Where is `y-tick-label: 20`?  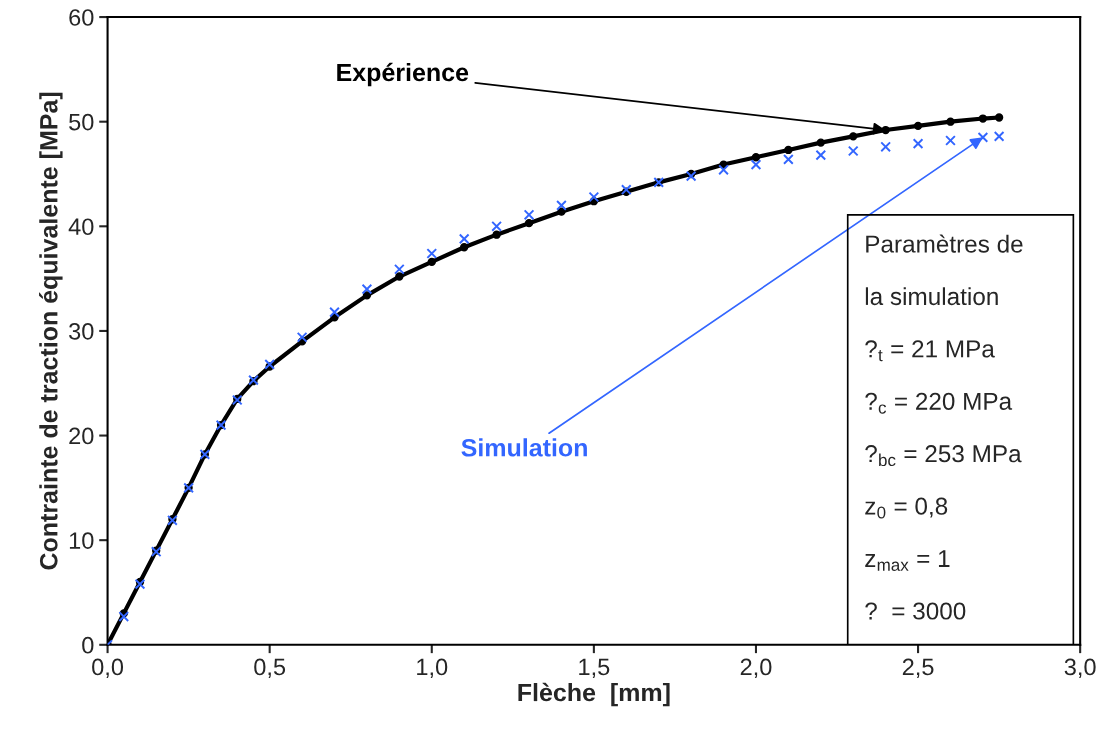
y-tick-label: 20 is located at coordinates (81, 436).